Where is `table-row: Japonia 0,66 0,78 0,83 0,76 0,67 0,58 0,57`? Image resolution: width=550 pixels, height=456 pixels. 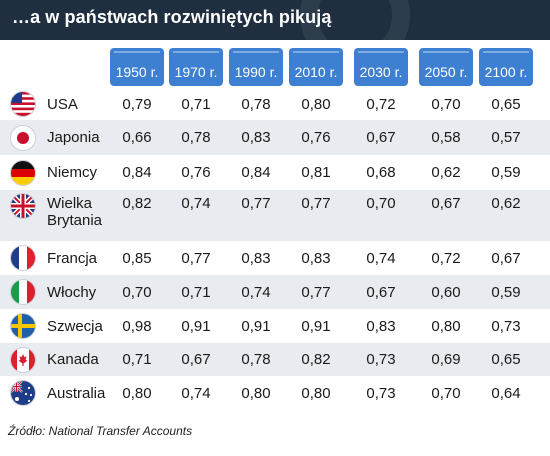 table-row: Japonia 0,66 0,78 0,83 0,76 0,67 0,58 0,57 is located at coordinates (275, 137).